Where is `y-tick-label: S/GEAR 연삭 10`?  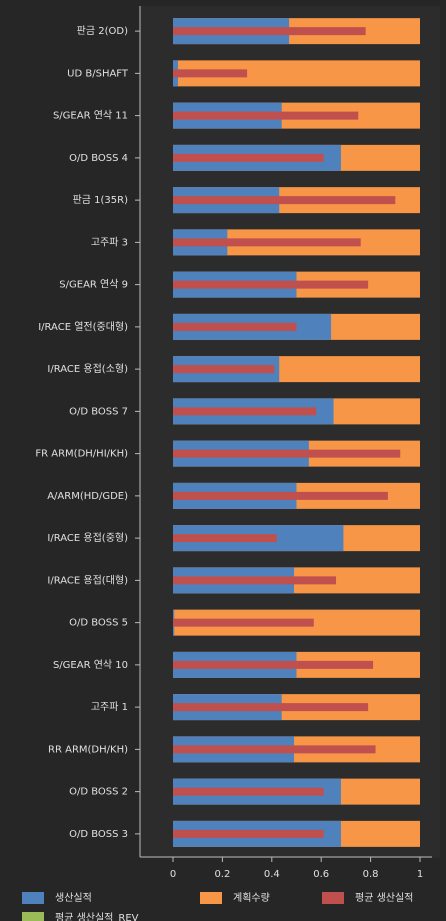
y-tick-label: S/GEAR 연삭 10 is located at coordinates (90, 665).